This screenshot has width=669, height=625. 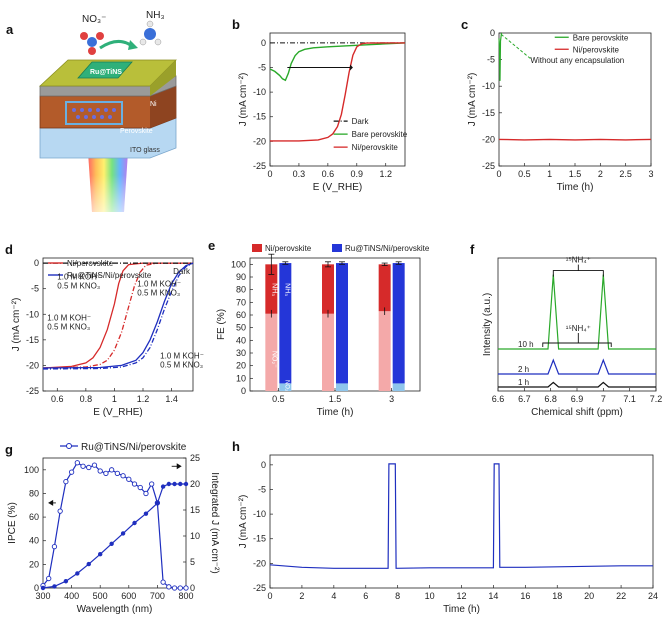 I want to click on x-axis-label: Wavelength (nm), so click(x=115, y=609).